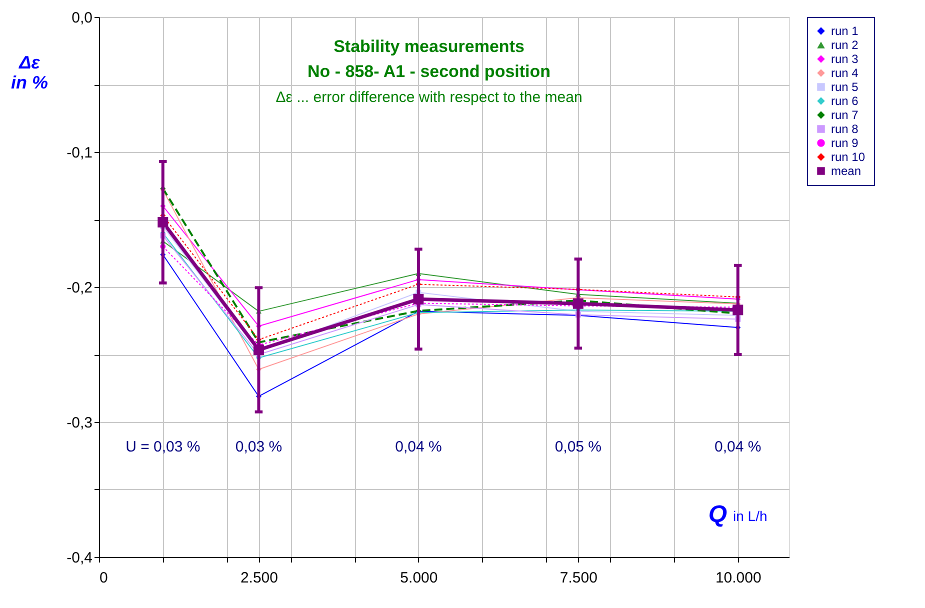 The height and width of the screenshot is (608, 925). Describe the element at coordinates (845, 101) in the screenshot. I see `legend-label: run 6` at that location.